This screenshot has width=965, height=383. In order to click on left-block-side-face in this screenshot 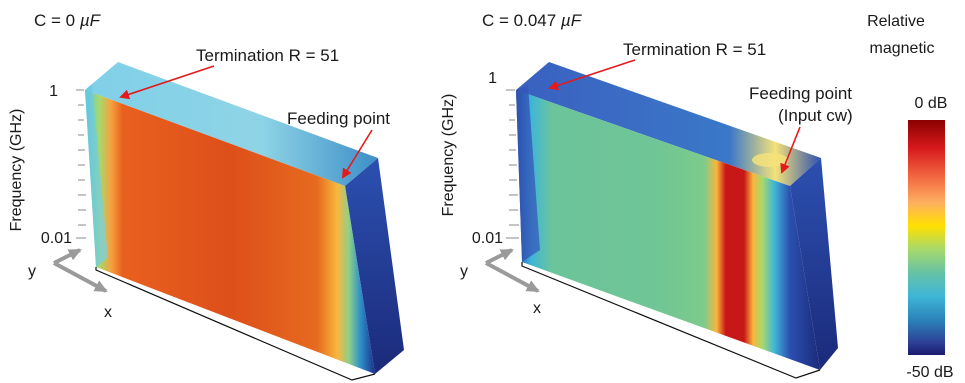, I will do `click(374, 266)`.